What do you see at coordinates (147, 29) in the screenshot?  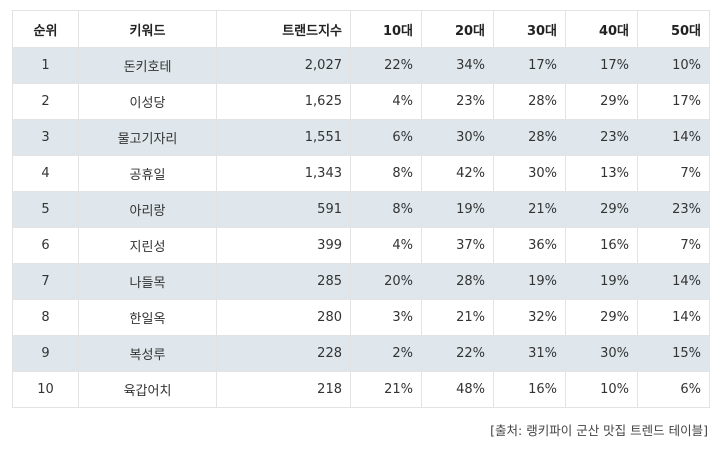 I see `header-keyword: 키워드` at bounding box center [147, 29].